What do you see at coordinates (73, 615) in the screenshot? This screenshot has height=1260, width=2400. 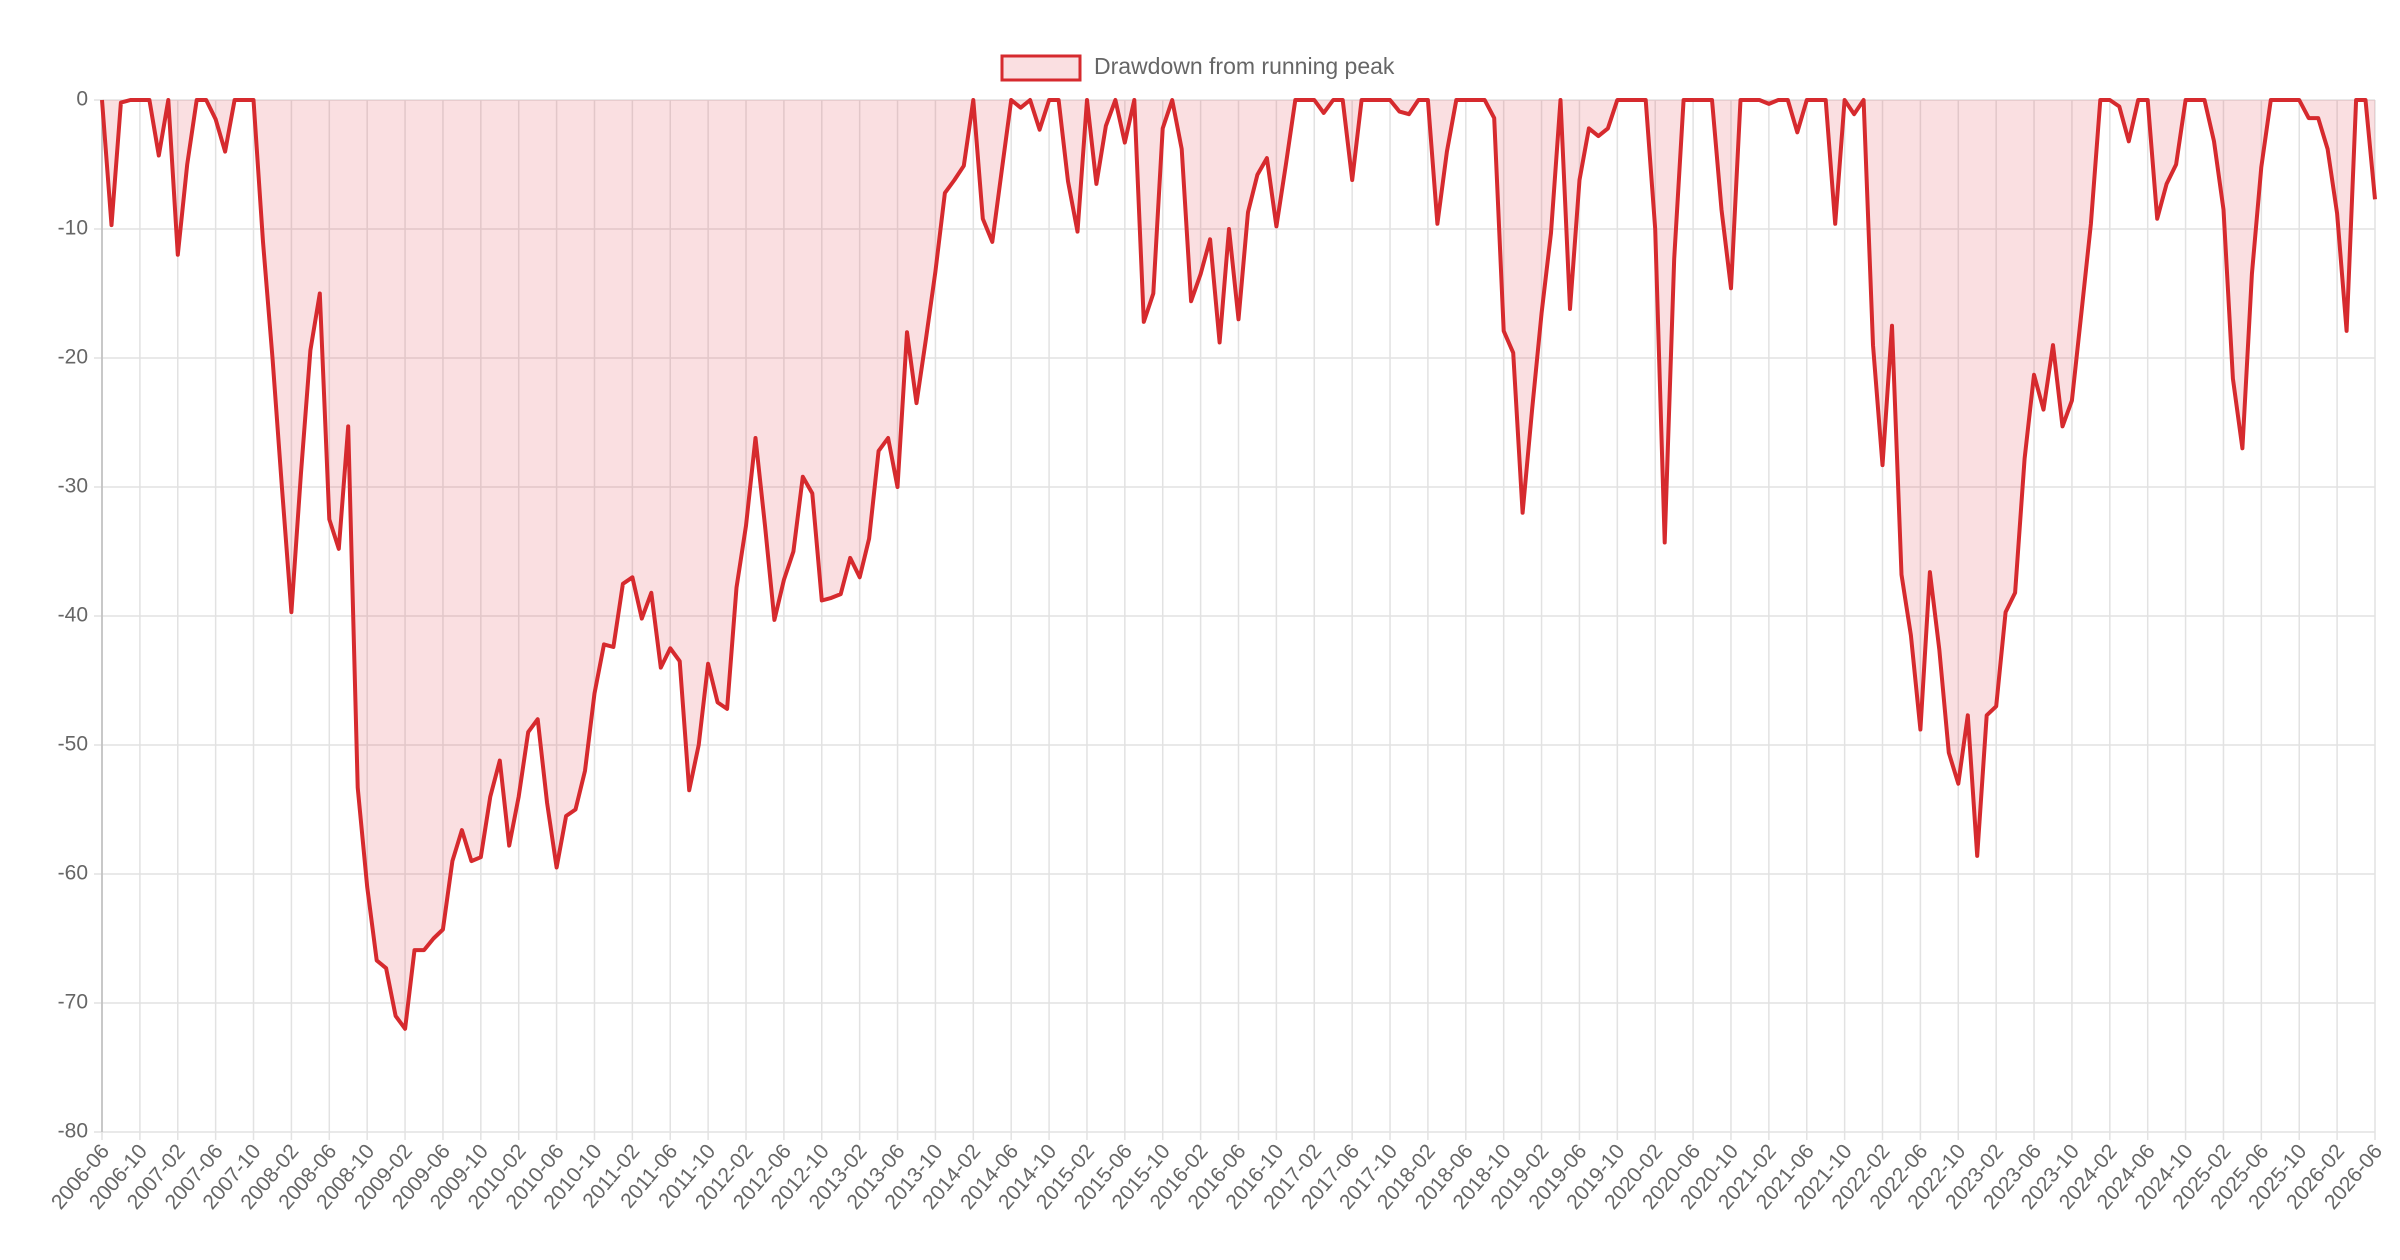 I see `y-tick-label: -40` at bounding box center [73, 615].